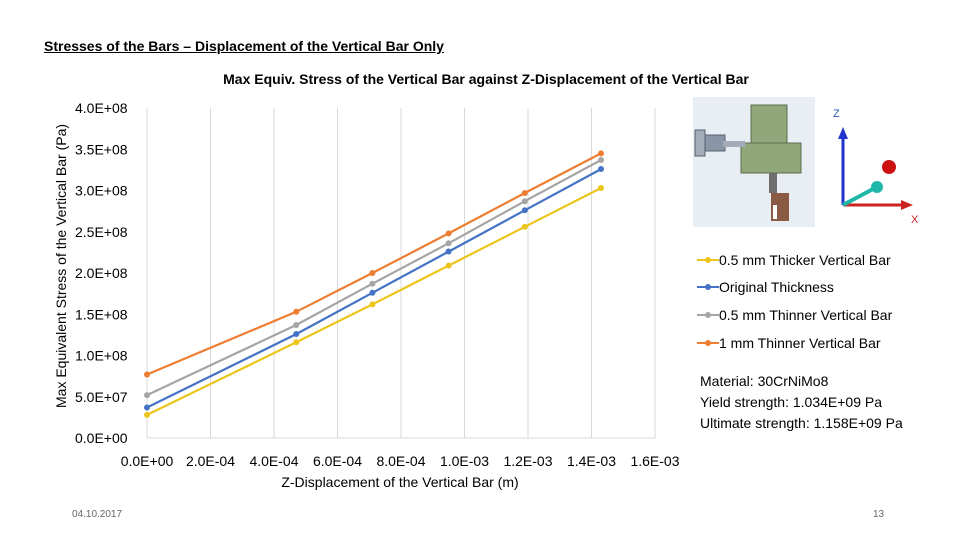 The width and height of the screenshot is (960, 540). I want to click on x-tick-label: 1.0E-03, so click(464, 461).